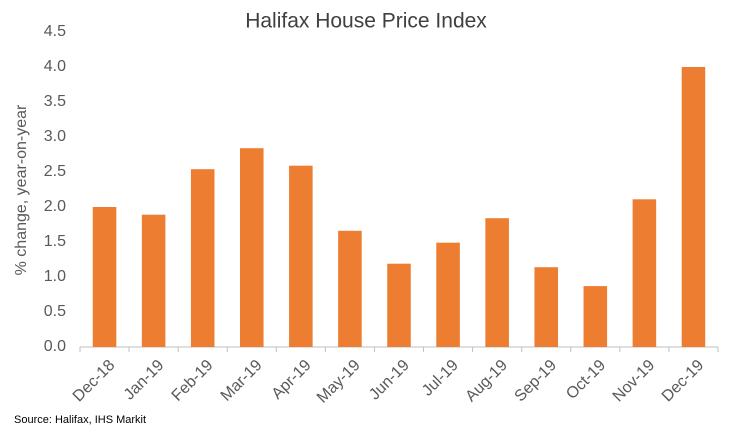 The image size is (730, 430). What do you see at coordinates (94, 381) in the screenshot?
I see `x-tick-label: Dec-18` at bounding box center [94, 381].